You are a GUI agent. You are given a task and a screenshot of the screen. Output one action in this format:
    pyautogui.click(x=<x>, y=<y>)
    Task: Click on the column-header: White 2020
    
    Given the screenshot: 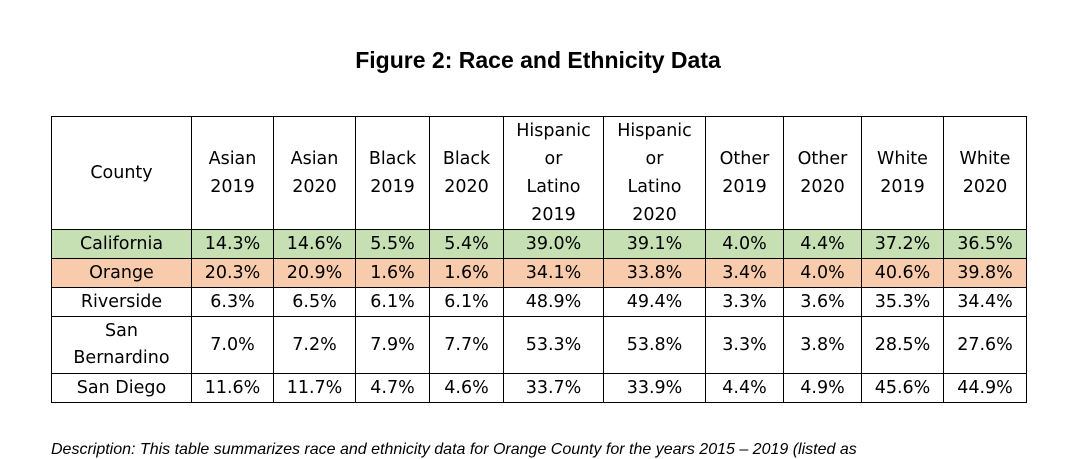 What is the action you would take?
    pyautogui.click(x=985, y=173)
    